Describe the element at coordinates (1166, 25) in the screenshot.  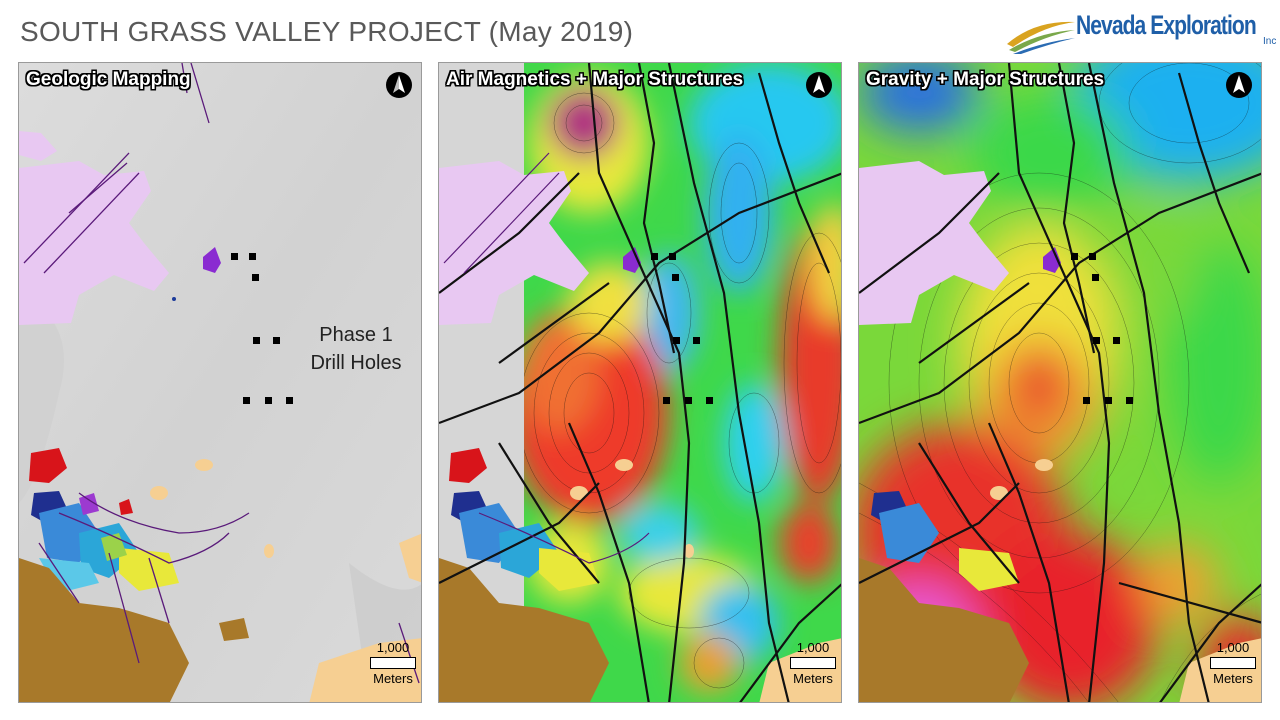
I see `logo-text: Nevada Exploration` at that location.